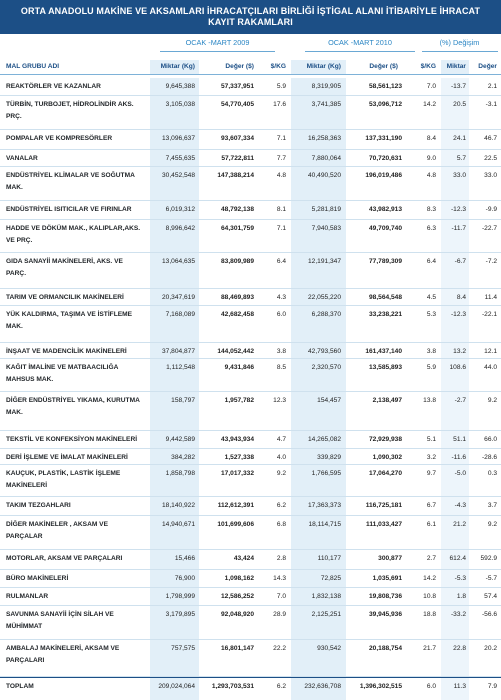 This screenshot has width=501, height=700. Describe the element at coordinates (385, 86) in the screenshot. I see `cell-value-2010: 58,561,123` at that location.